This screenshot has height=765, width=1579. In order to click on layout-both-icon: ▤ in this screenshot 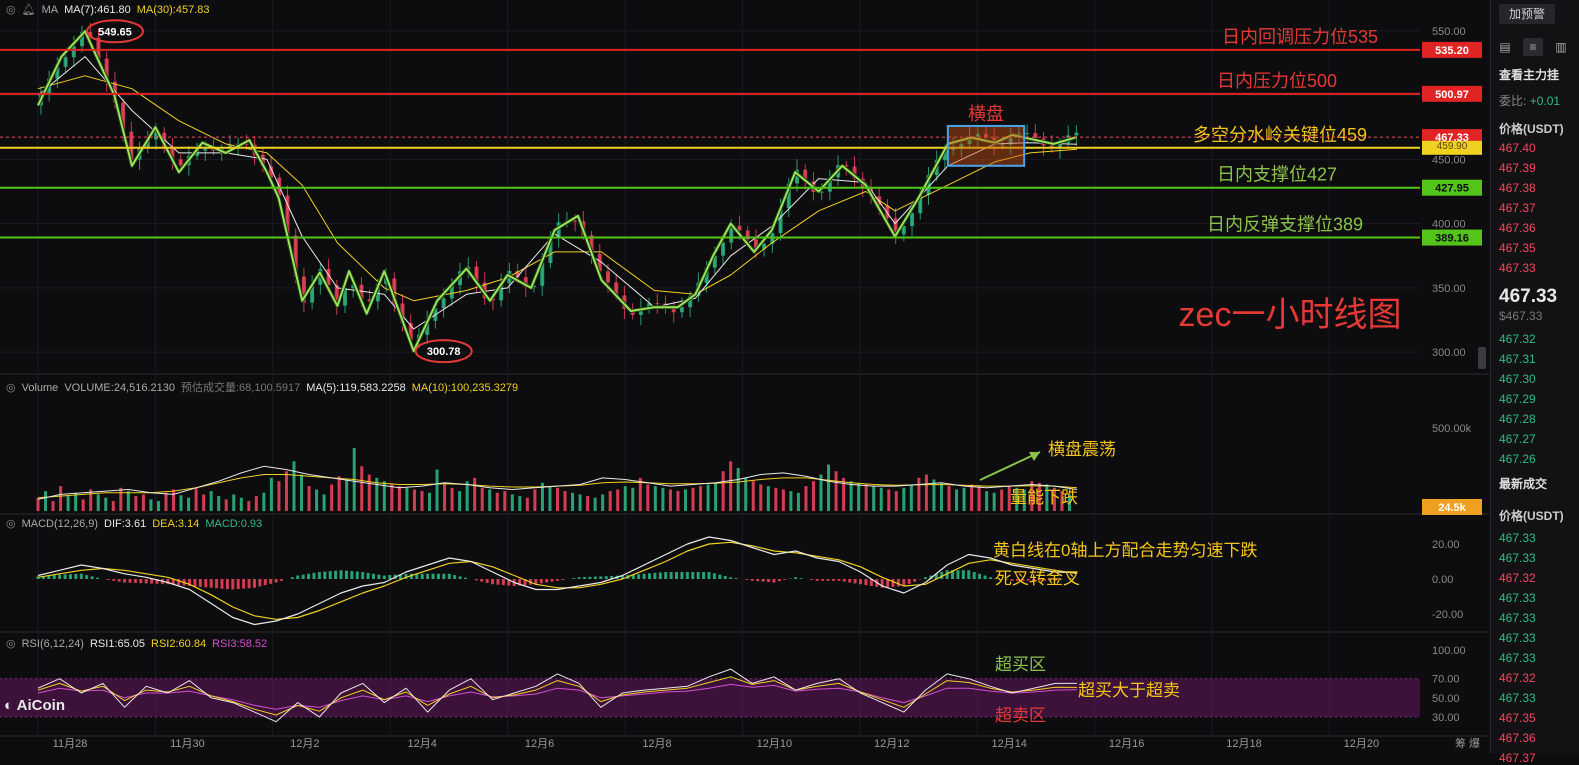, I will do `click(1505, 47)`.